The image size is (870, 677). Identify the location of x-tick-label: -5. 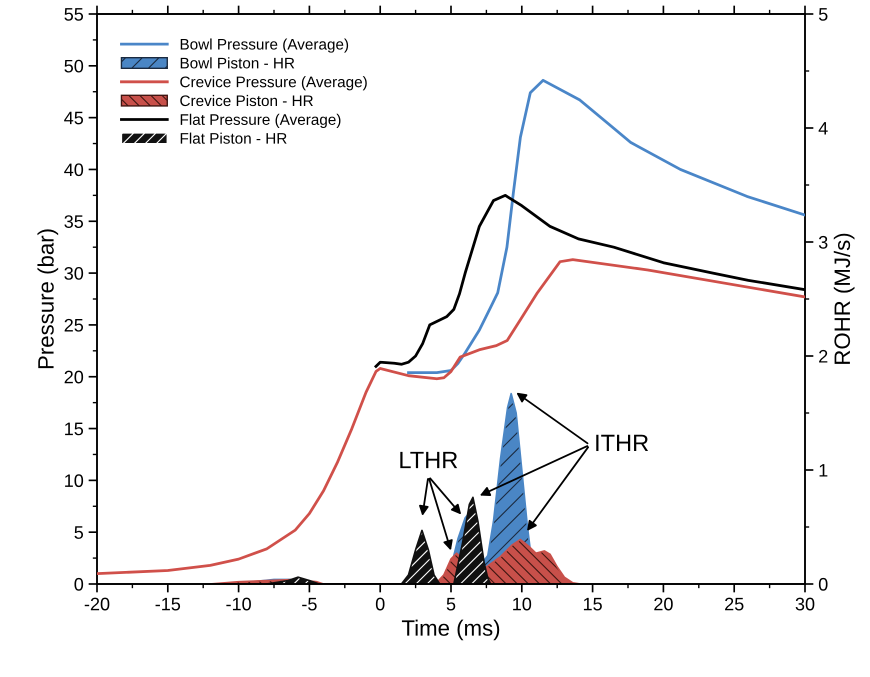
(309, 604).